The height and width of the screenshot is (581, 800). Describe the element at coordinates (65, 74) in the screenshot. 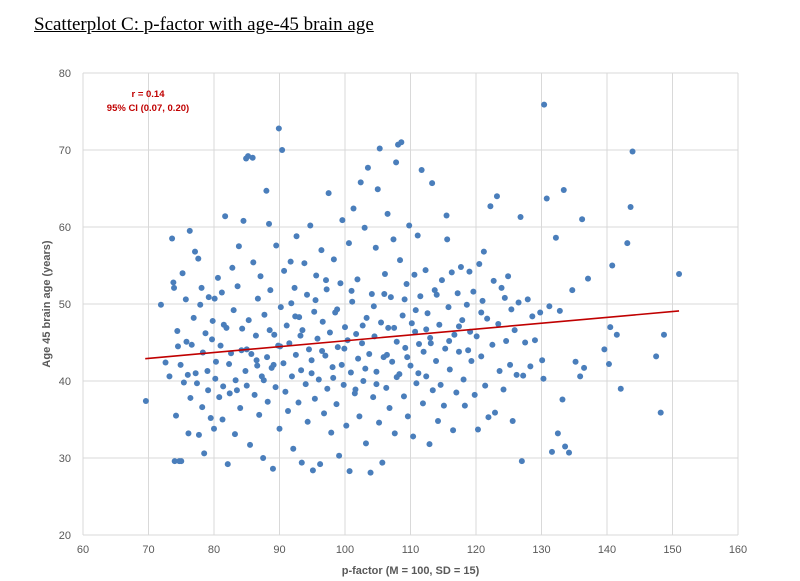

I see `y-tick-label-6: 80` at that location.